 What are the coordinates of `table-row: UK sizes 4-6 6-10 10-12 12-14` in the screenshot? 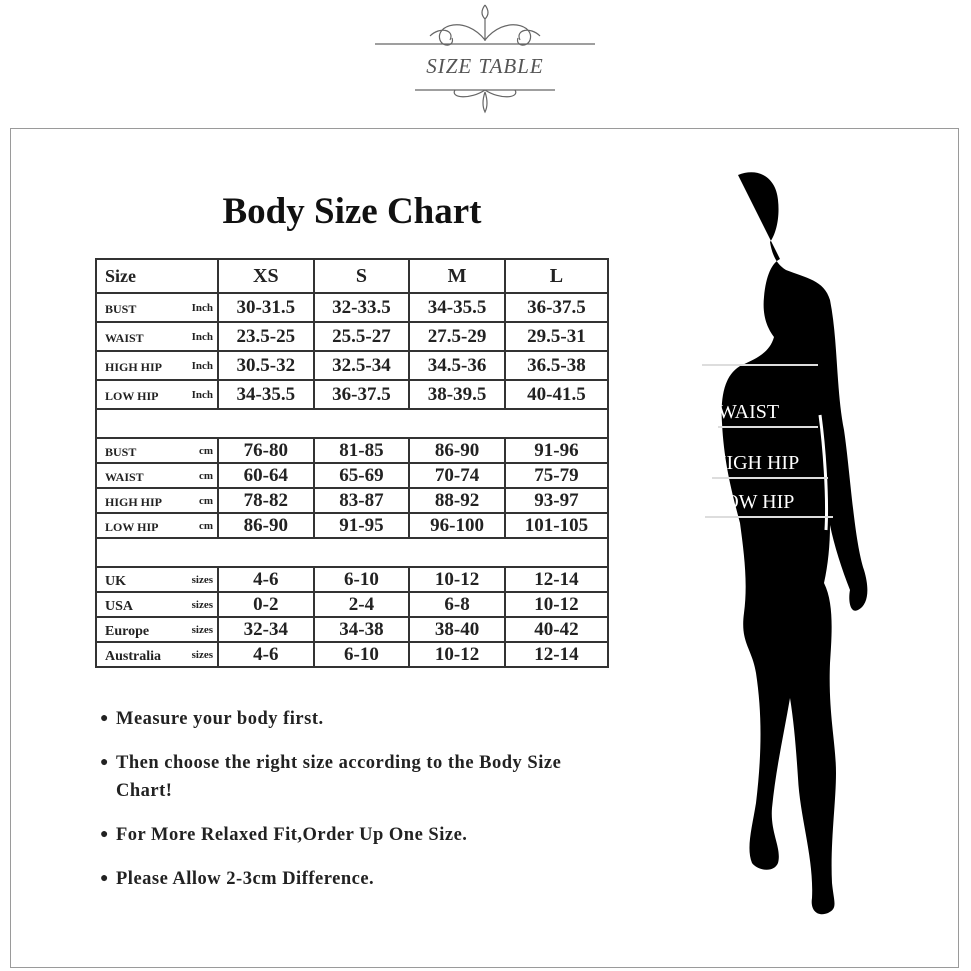 It's located at (352, 579).